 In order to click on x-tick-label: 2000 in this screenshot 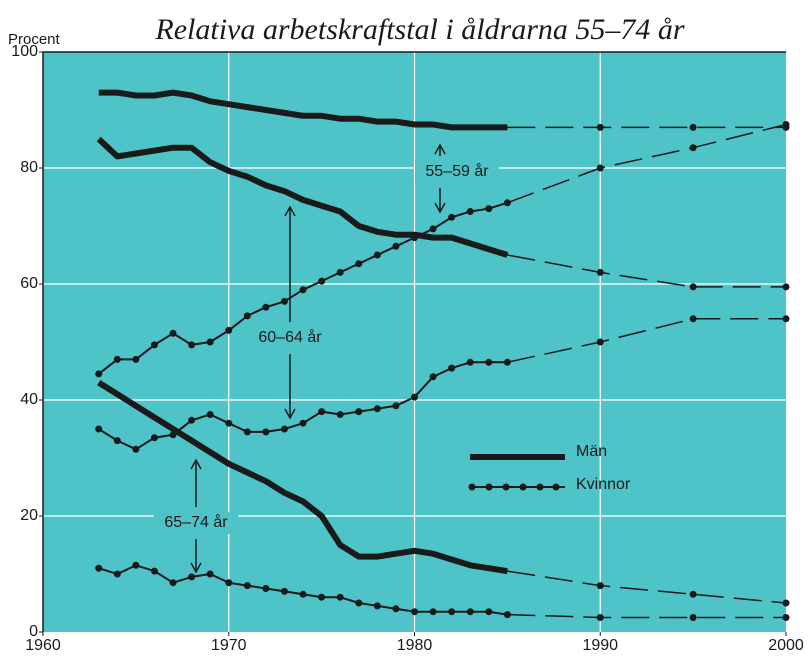, I will do `click(786, 645)`.